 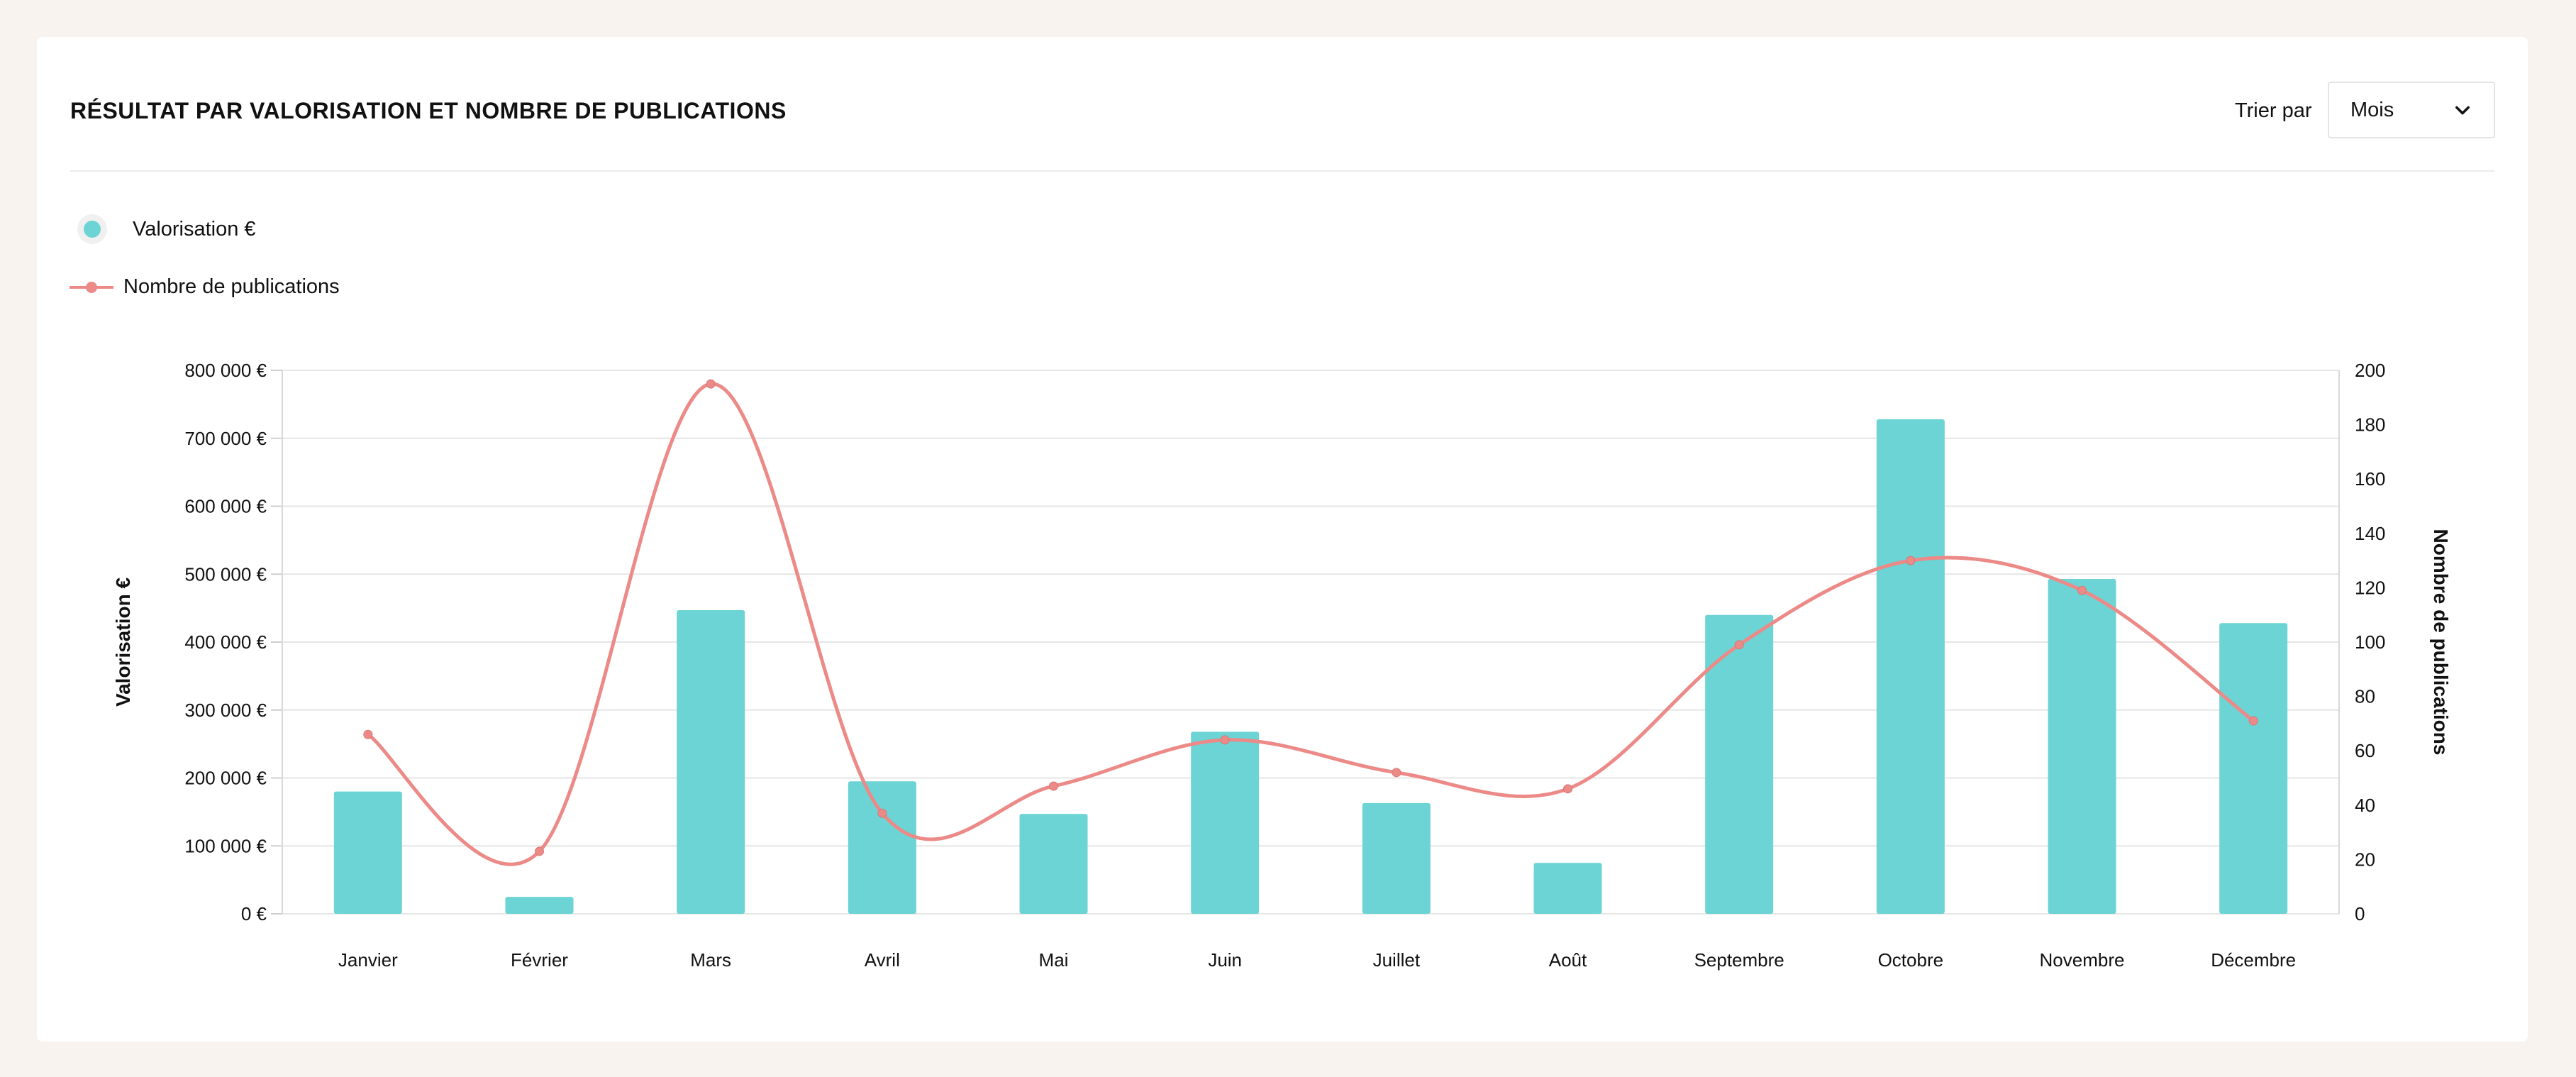 What do you see at coordinates (254, 913) in the screenshot?
I see `y-left-tick-label: 0 €` at bounding box center [254, 913].